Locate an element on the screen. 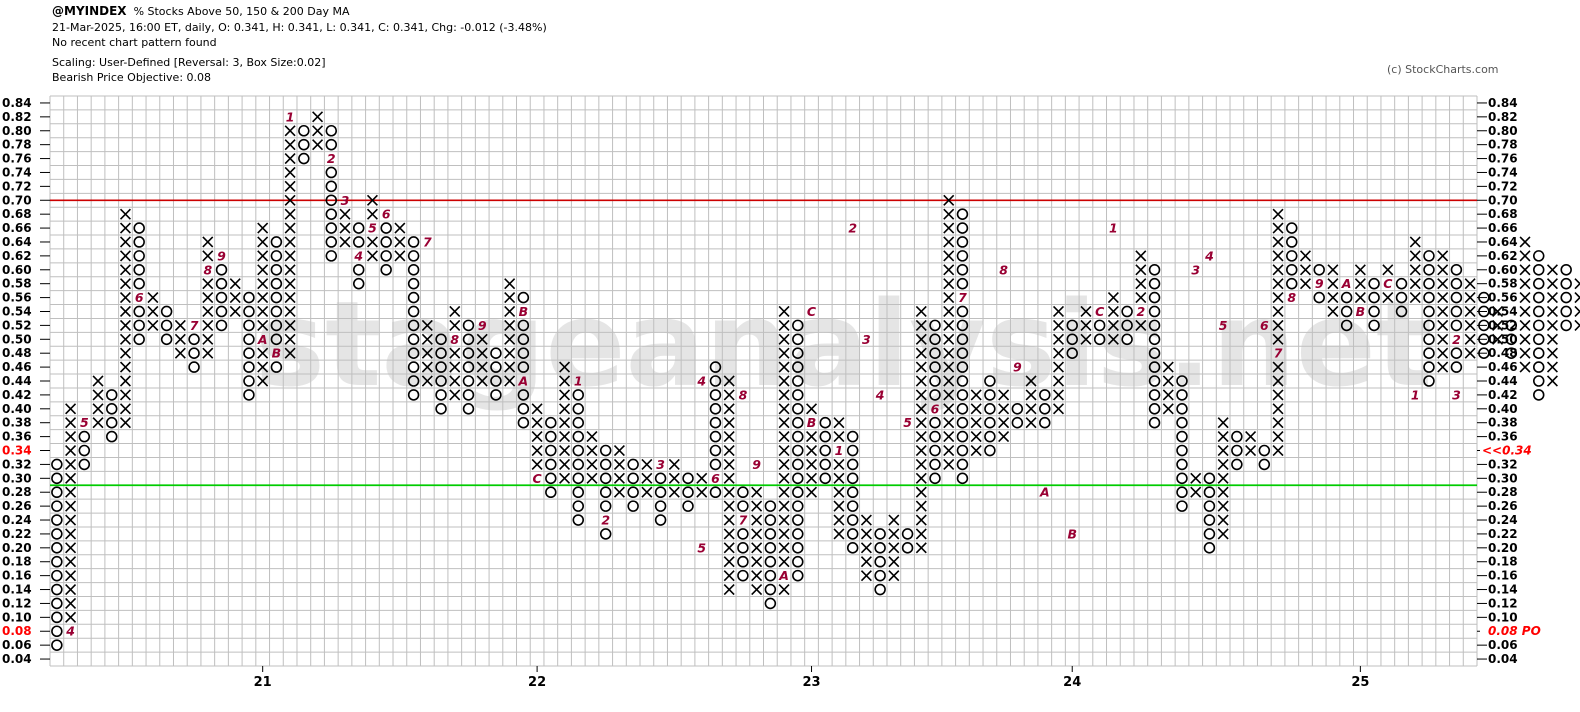 The image size is (1580, 712). y-tick-left: 0.44 is located at coordinates (17, 381).